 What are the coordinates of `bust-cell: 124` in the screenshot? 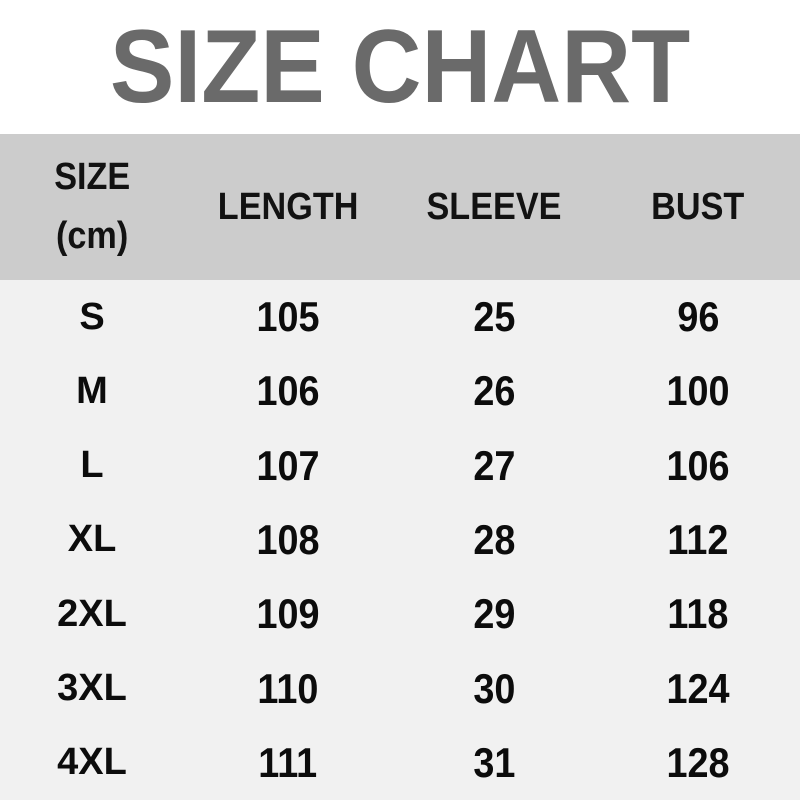 It's located at (698, 689).